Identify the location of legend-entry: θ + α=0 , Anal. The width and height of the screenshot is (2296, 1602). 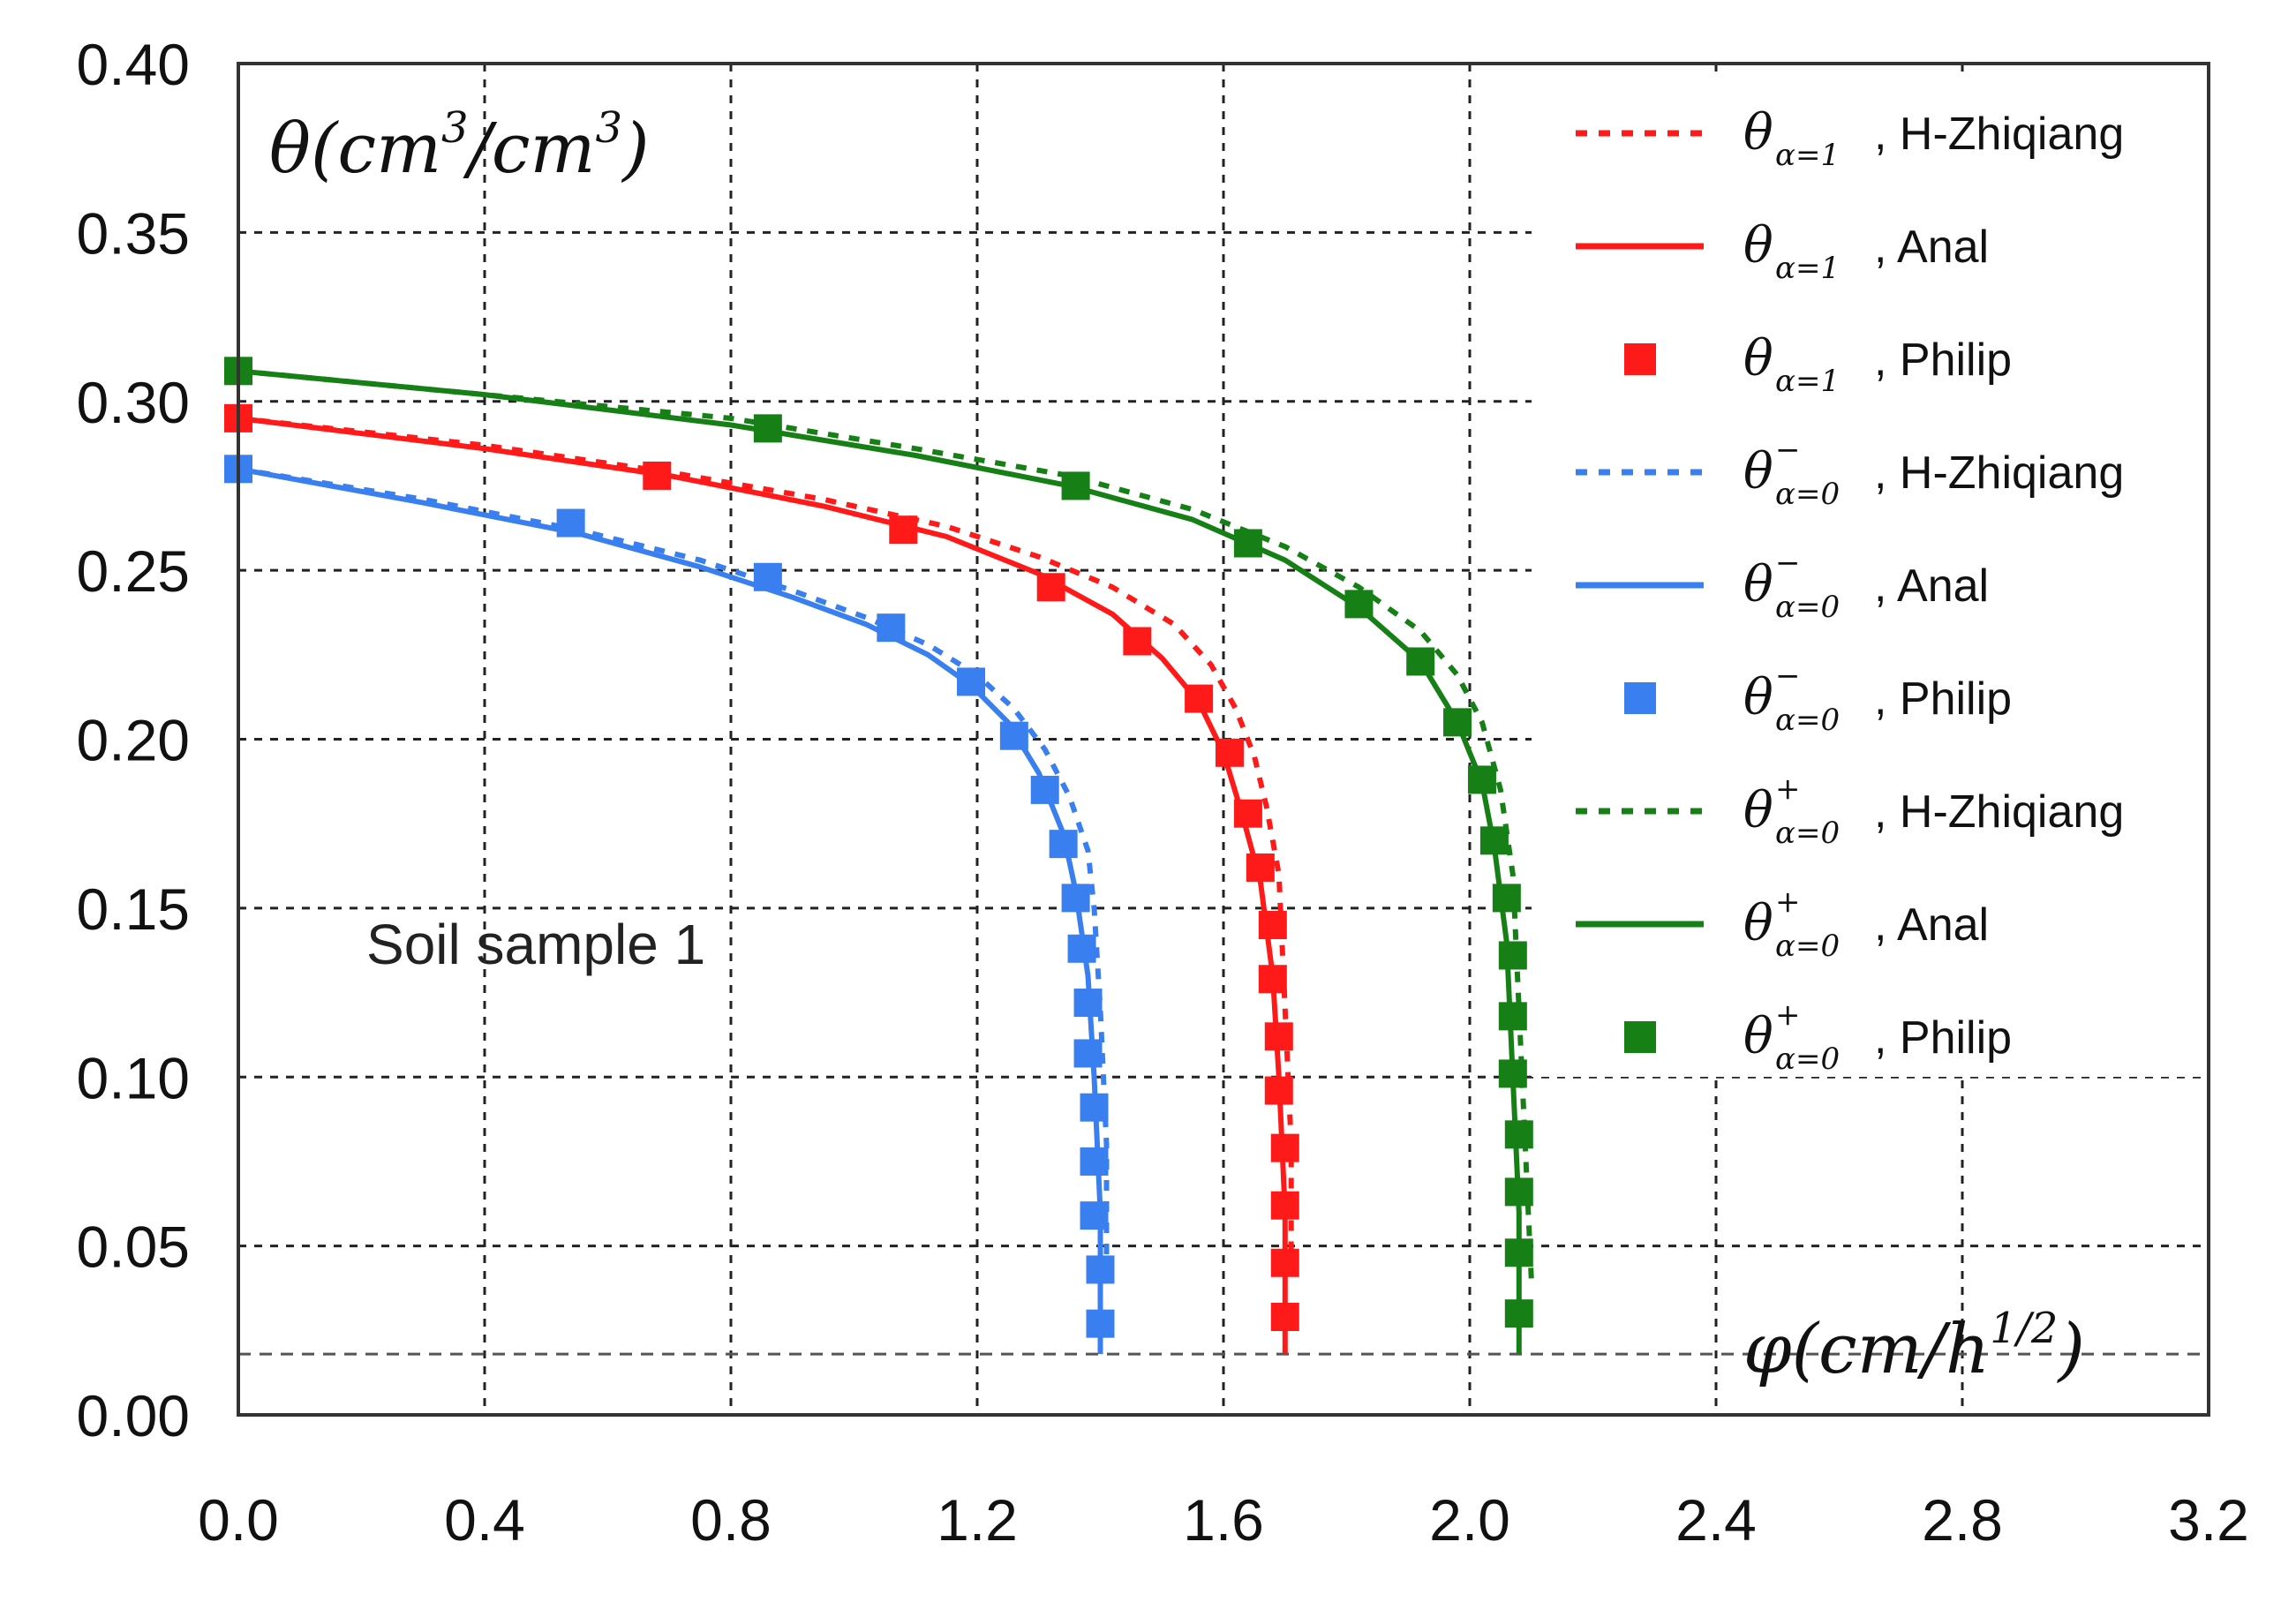
(1783, 924).